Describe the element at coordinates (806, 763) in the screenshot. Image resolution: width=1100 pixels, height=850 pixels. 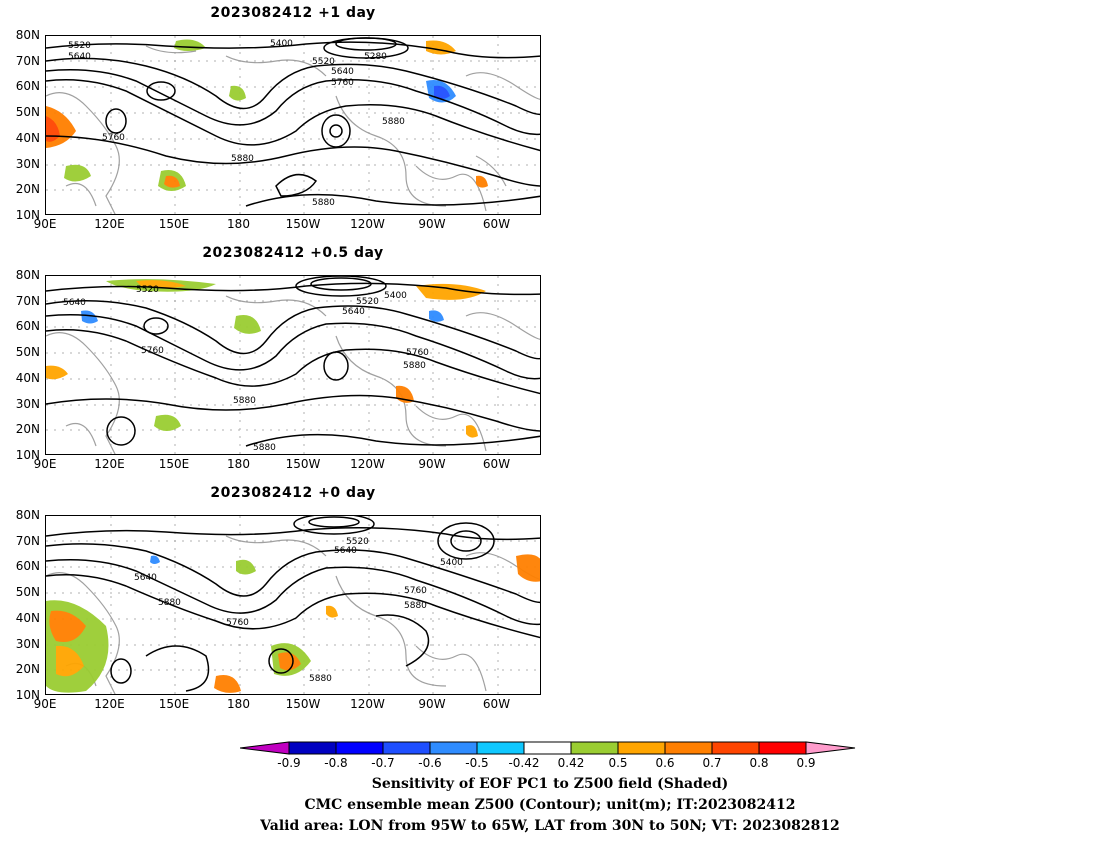
I see `colorbar-tick-label: 0.9` at that location.